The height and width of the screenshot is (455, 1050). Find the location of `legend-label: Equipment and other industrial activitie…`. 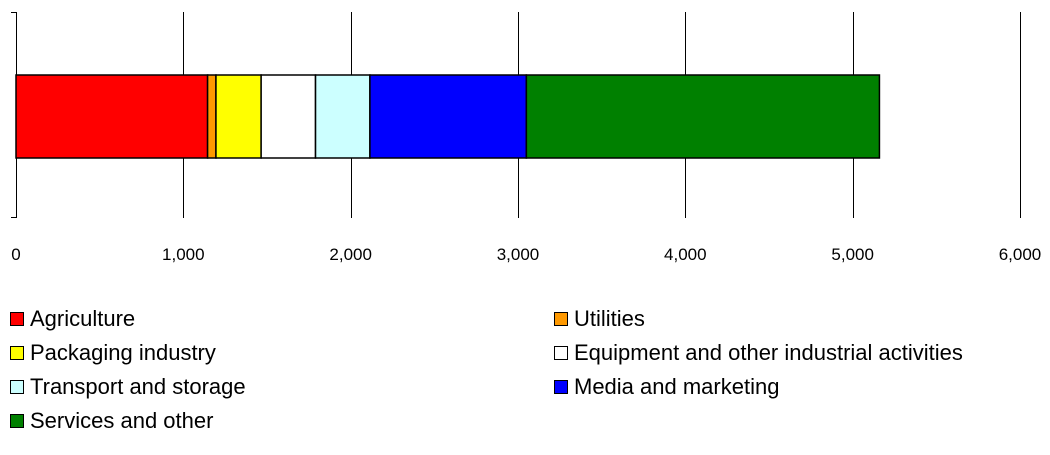

legend-label: Equipment and other industrial activitie… is located at coordinates (768, 352).